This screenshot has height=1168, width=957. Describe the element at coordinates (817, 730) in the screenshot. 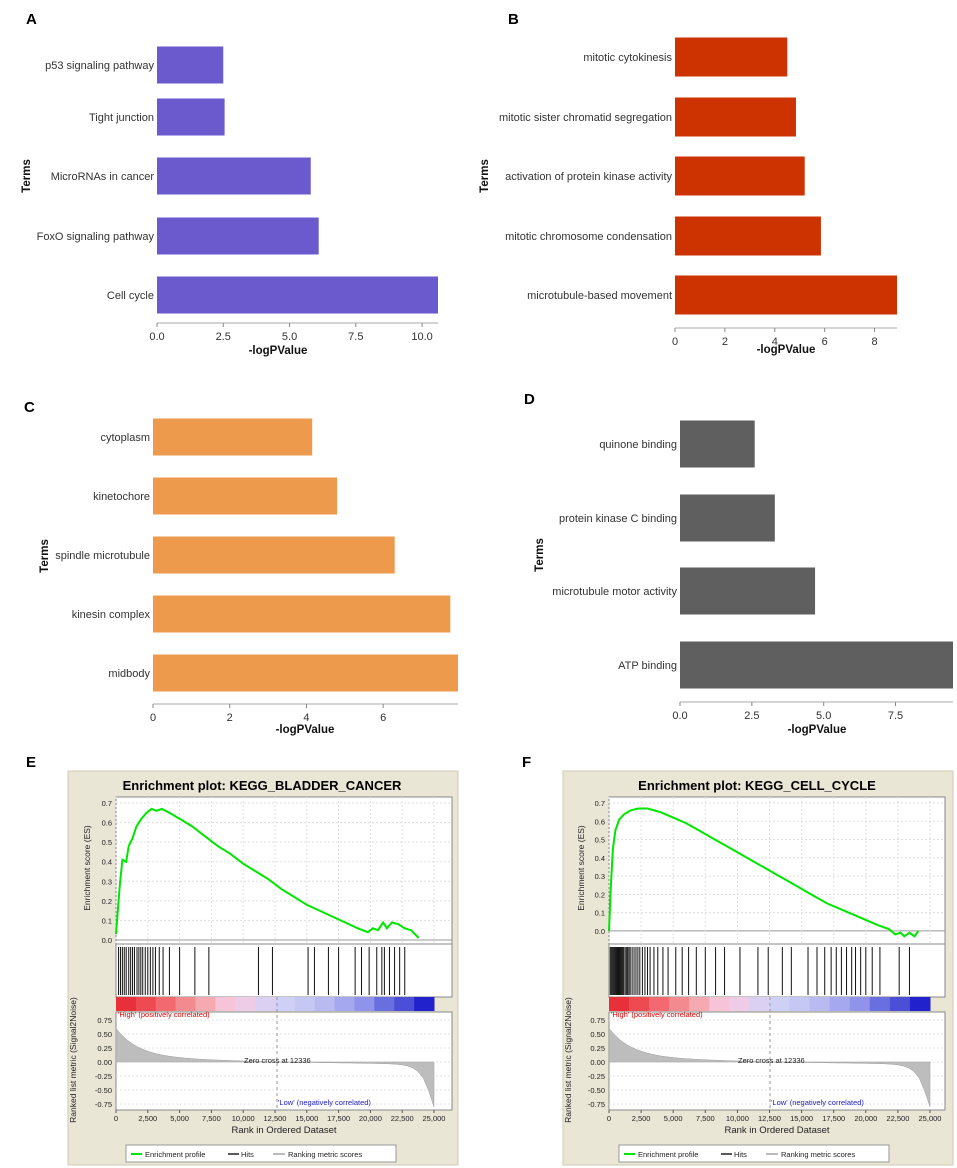

I see `x-axis-title-d: -logPValue` at that location.